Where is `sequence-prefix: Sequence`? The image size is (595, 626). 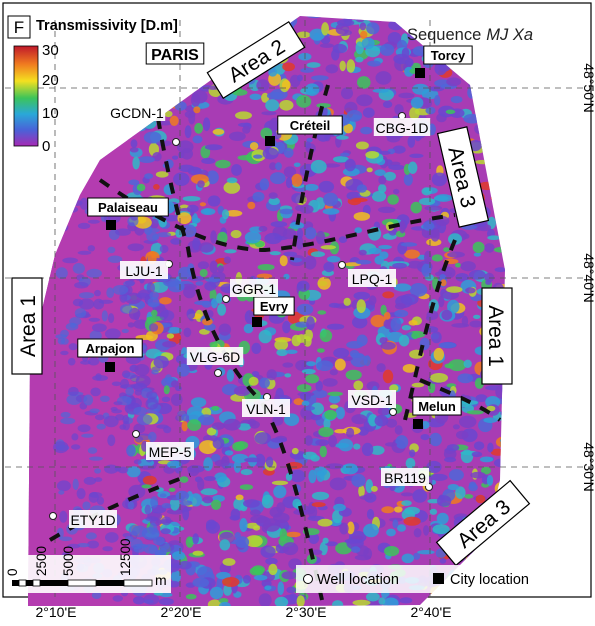 sequence-prefix: Sequence is located at coordinates (444, 35).